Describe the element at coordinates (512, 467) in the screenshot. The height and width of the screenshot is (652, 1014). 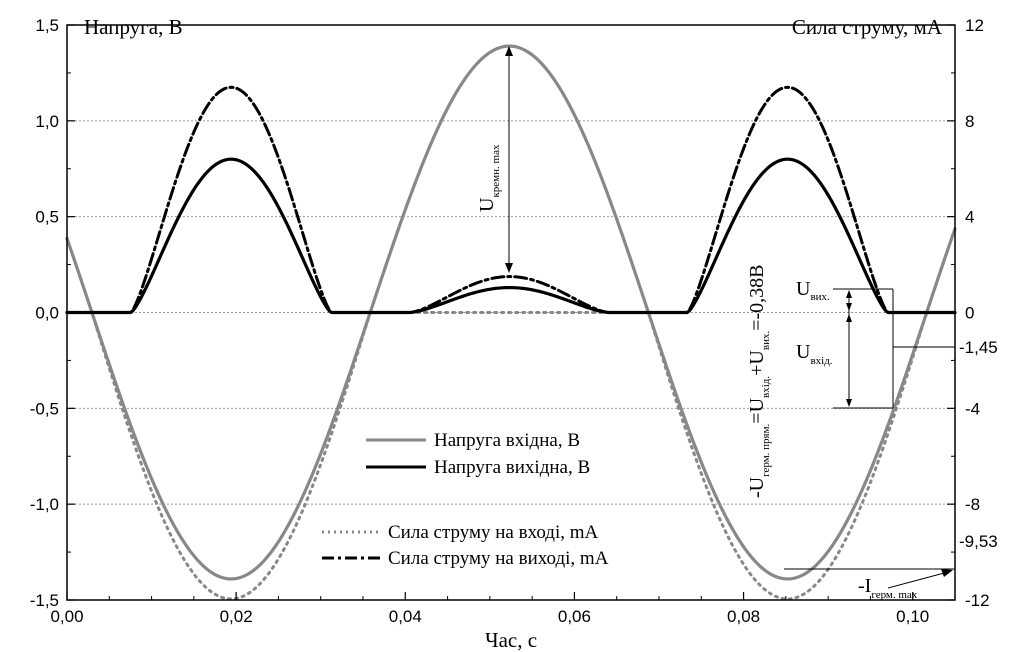
I see `legend-label-output-voltage: Напруга вихідна, В` at that location.